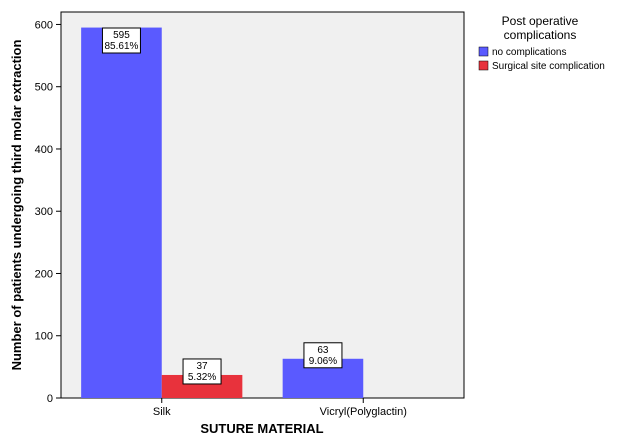 This screenshot has width=617, height=441. What do you see at coordinates (323, 350) in the screenshot?
I see `data-label-line-1: 63` at bounding box center [323, 350].